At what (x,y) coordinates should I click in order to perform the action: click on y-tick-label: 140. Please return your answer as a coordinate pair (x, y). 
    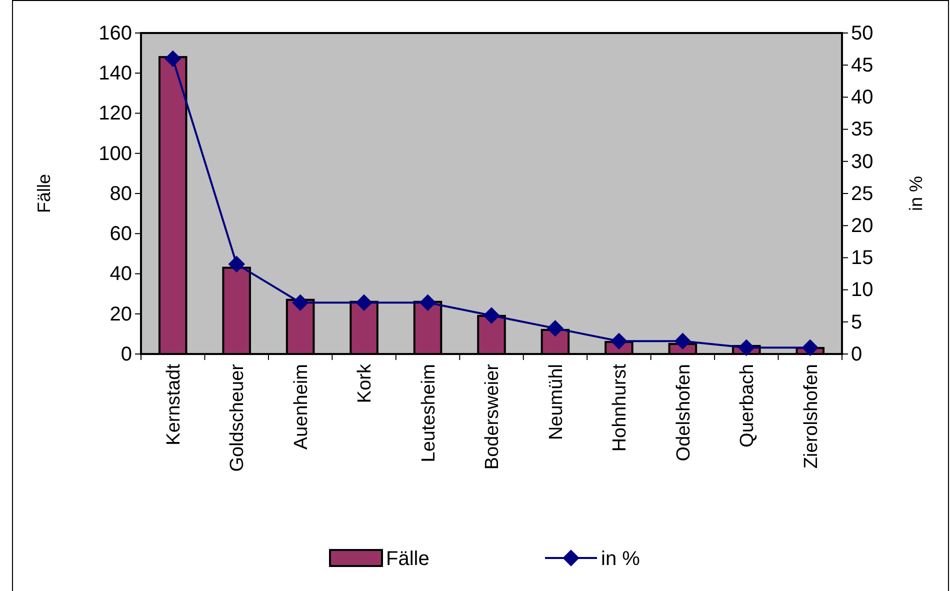
    Looking at the image, I should click on (115, 73).